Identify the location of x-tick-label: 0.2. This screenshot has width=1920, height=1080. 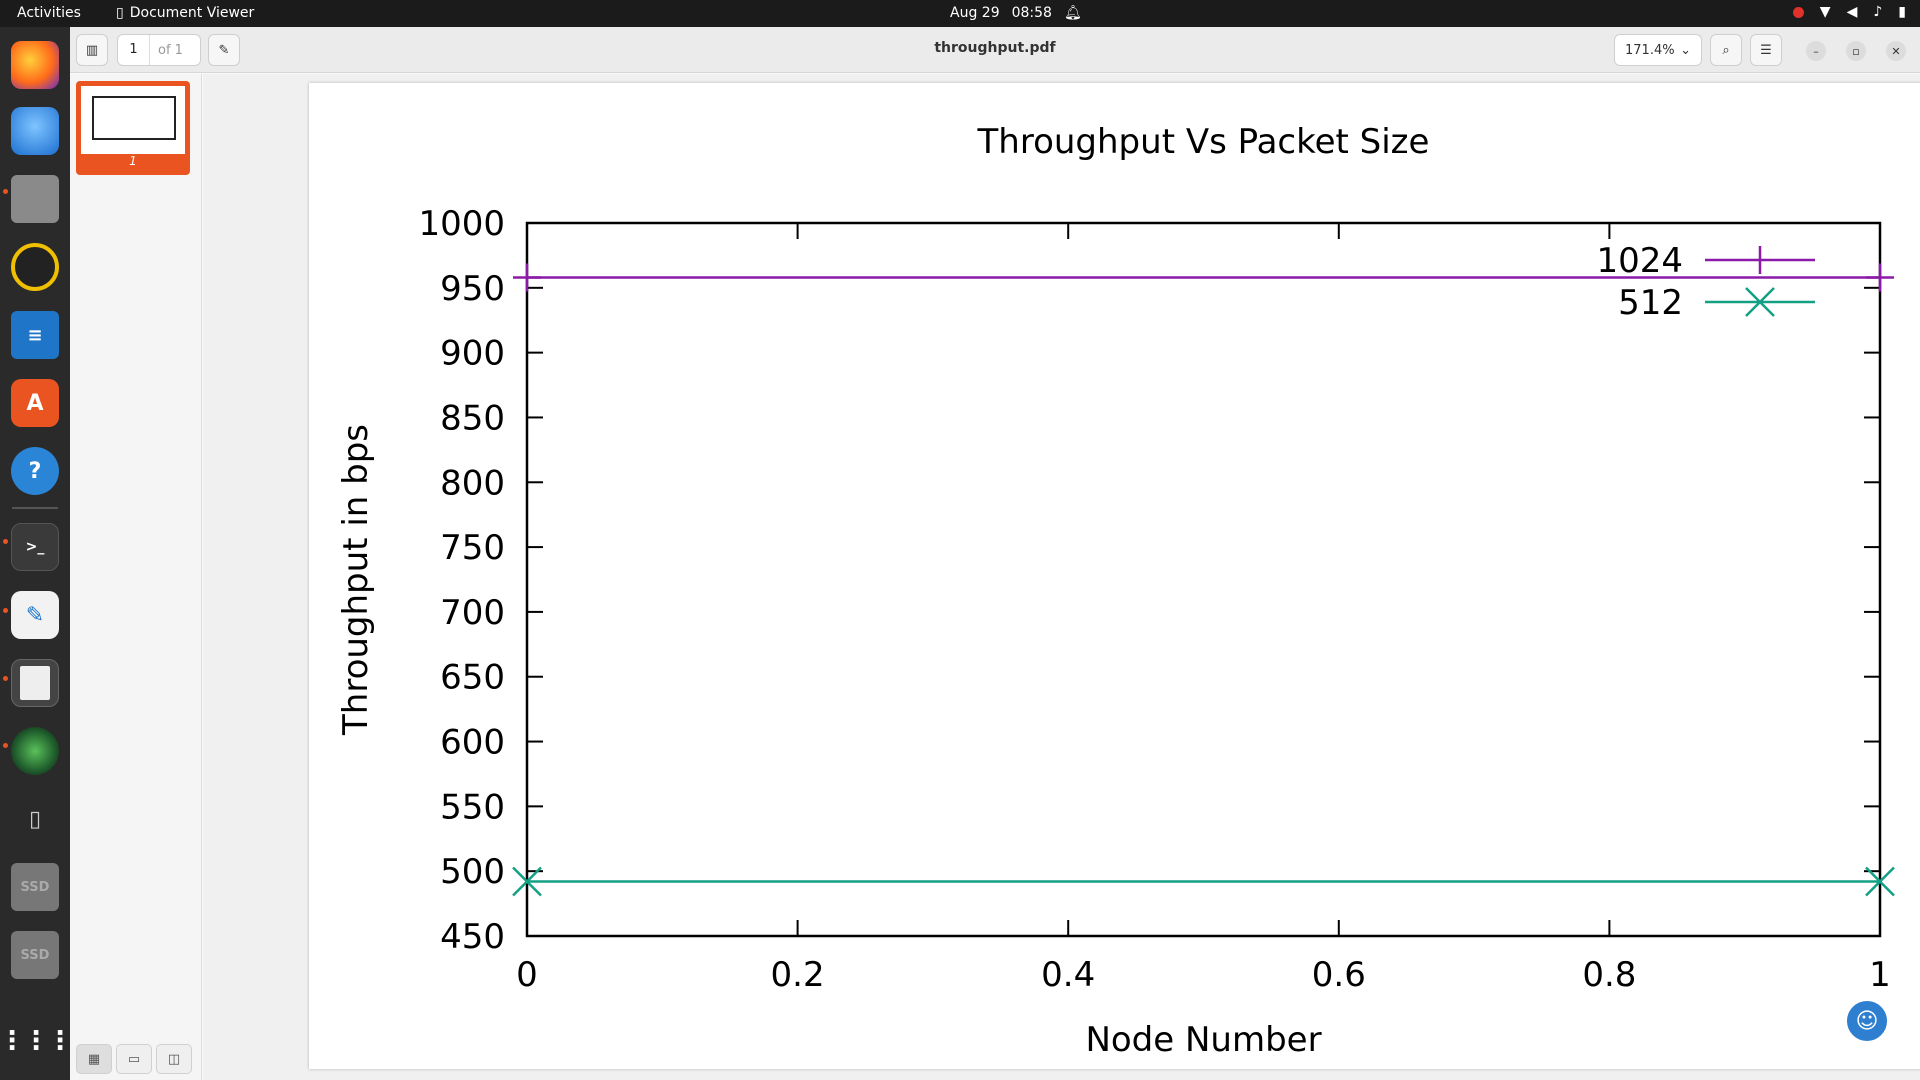
(798, 975).